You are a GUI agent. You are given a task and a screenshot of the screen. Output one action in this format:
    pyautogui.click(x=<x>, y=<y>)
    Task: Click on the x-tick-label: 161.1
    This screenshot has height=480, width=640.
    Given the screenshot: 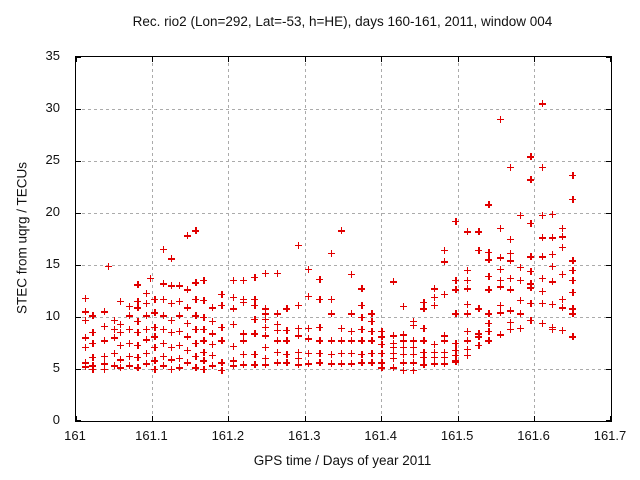 What is the action you would take?
    pyautogui.click(x=151, y=435)
    